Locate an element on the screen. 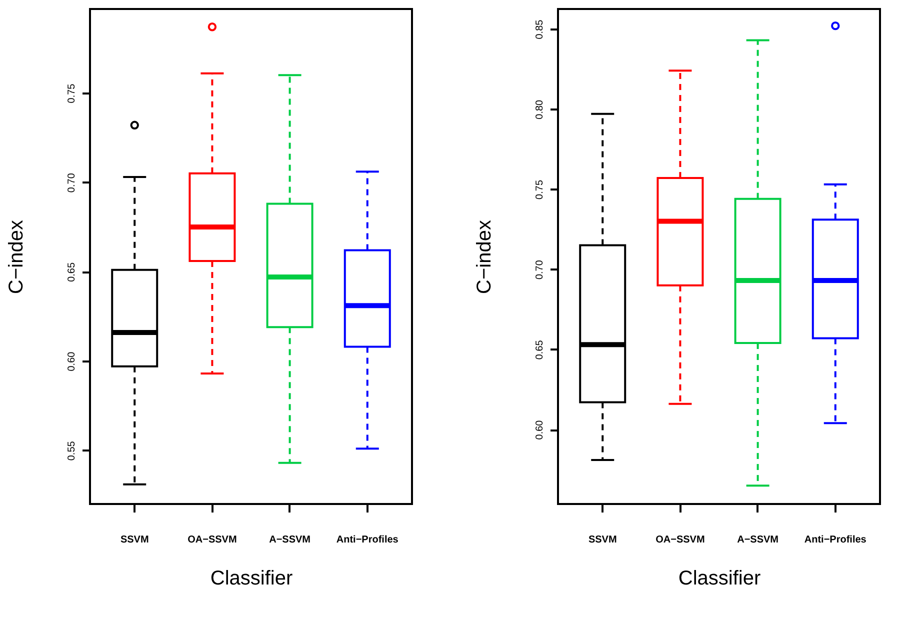  y-tick-label: 0.55 is located at coordinates (72, 450).